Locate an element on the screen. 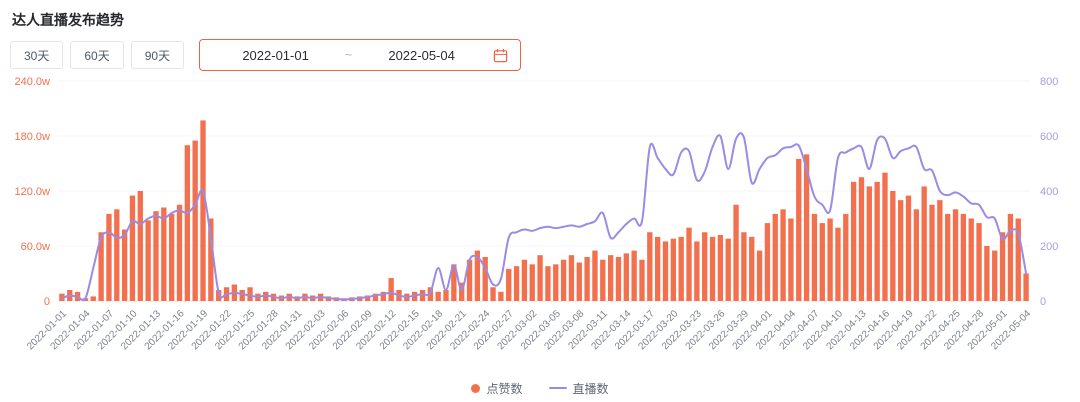  legend-item-lives: 直播数 is located at coordinates (578, 388).